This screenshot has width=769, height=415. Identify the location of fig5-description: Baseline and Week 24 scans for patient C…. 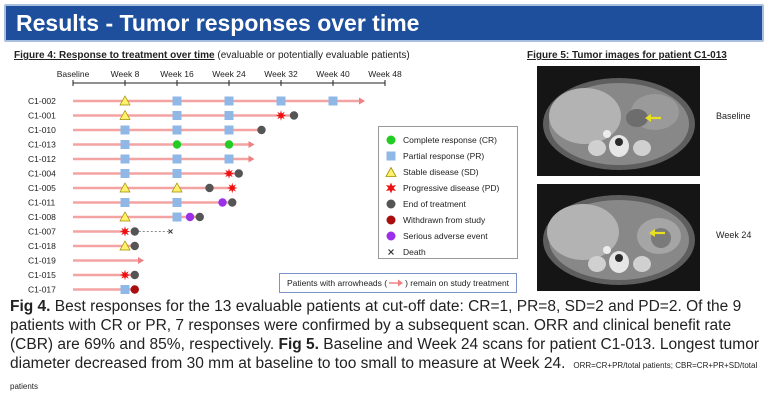
(384, 354).